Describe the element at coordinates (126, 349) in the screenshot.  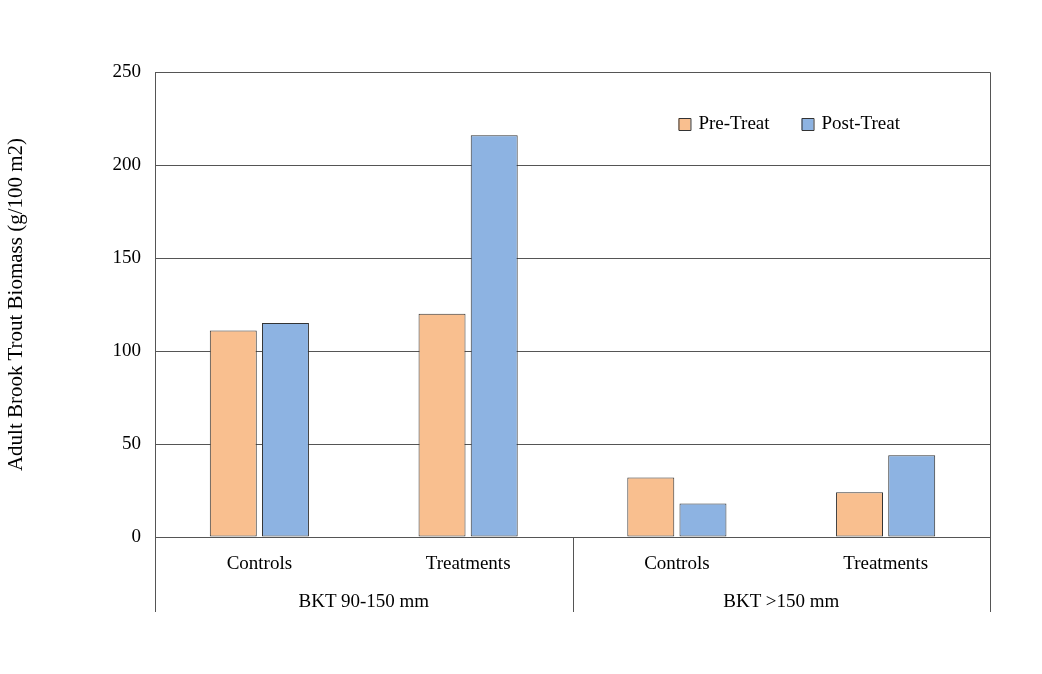
I see `y-tick-label: 100` at that location.